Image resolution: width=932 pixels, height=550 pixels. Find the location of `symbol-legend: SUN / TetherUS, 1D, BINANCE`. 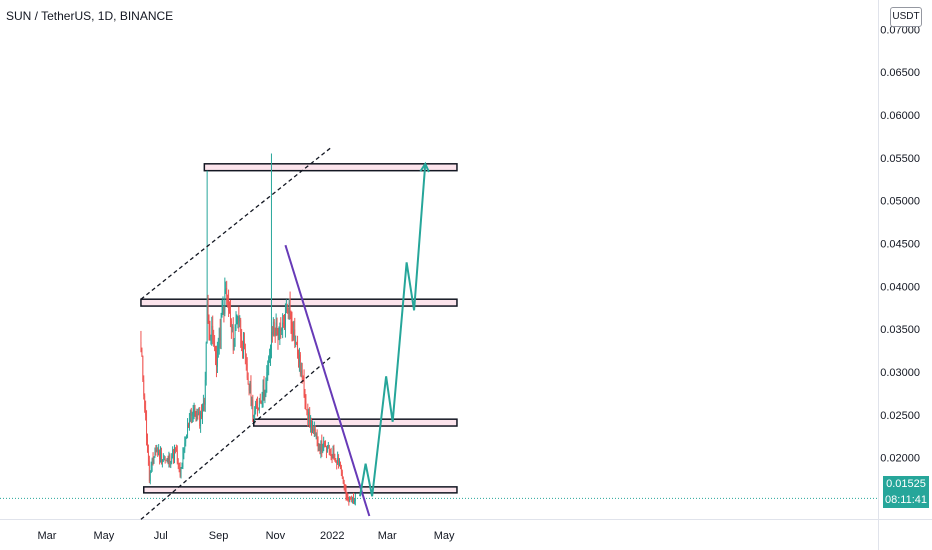

symbol-legend: SUN / TetherUS, 1D, BINANCE is located at coordinates (90, 16).